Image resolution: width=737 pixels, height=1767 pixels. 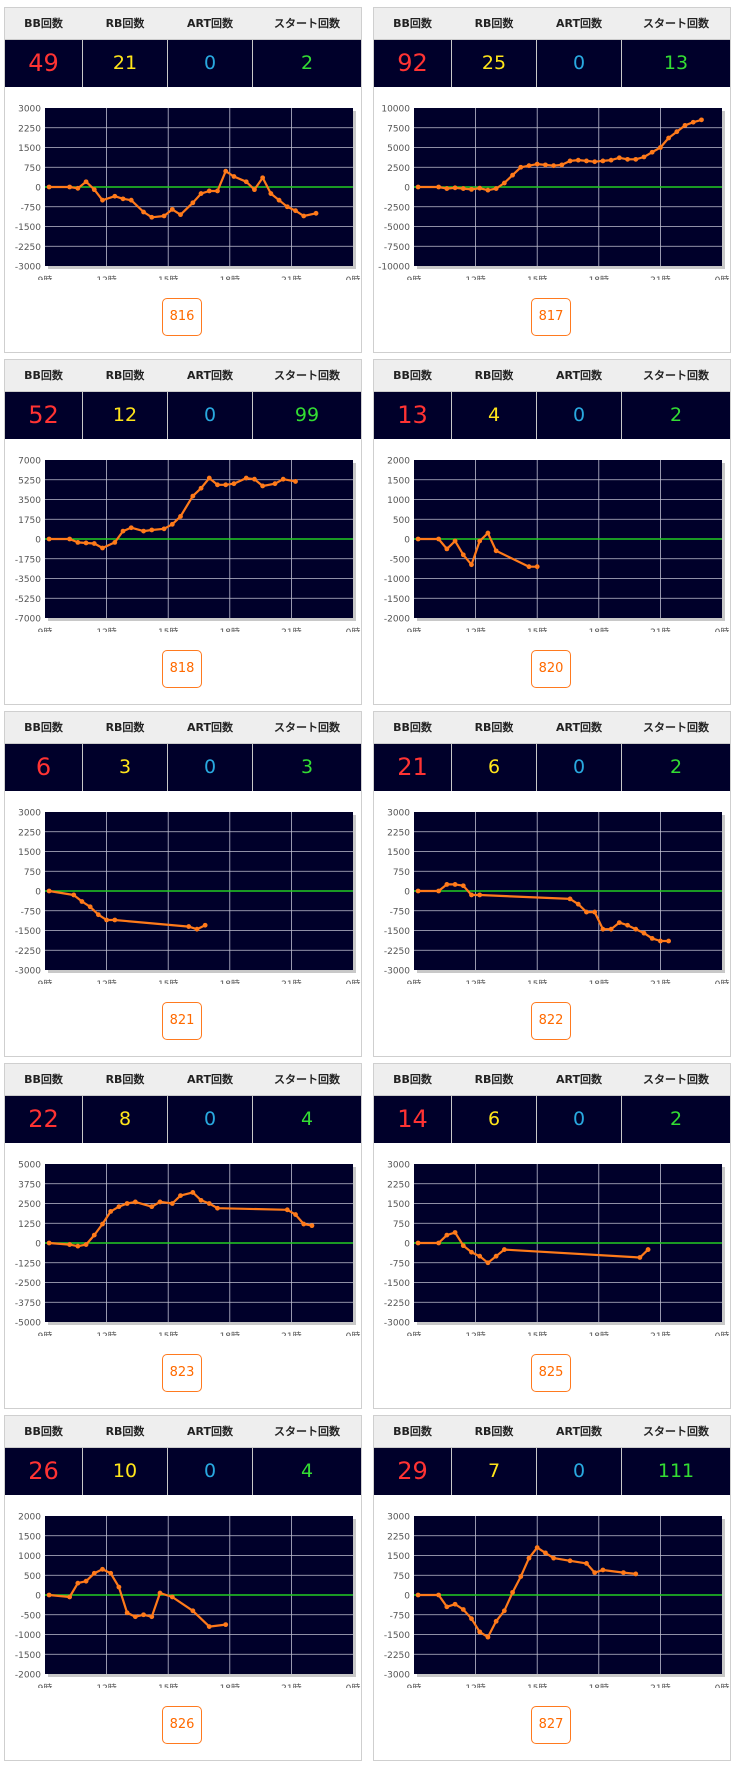 What do you see at coordinates (182, 1021) in the screenshot?
I see `machine-number-button: 821` at bounding box center [182, 1021].